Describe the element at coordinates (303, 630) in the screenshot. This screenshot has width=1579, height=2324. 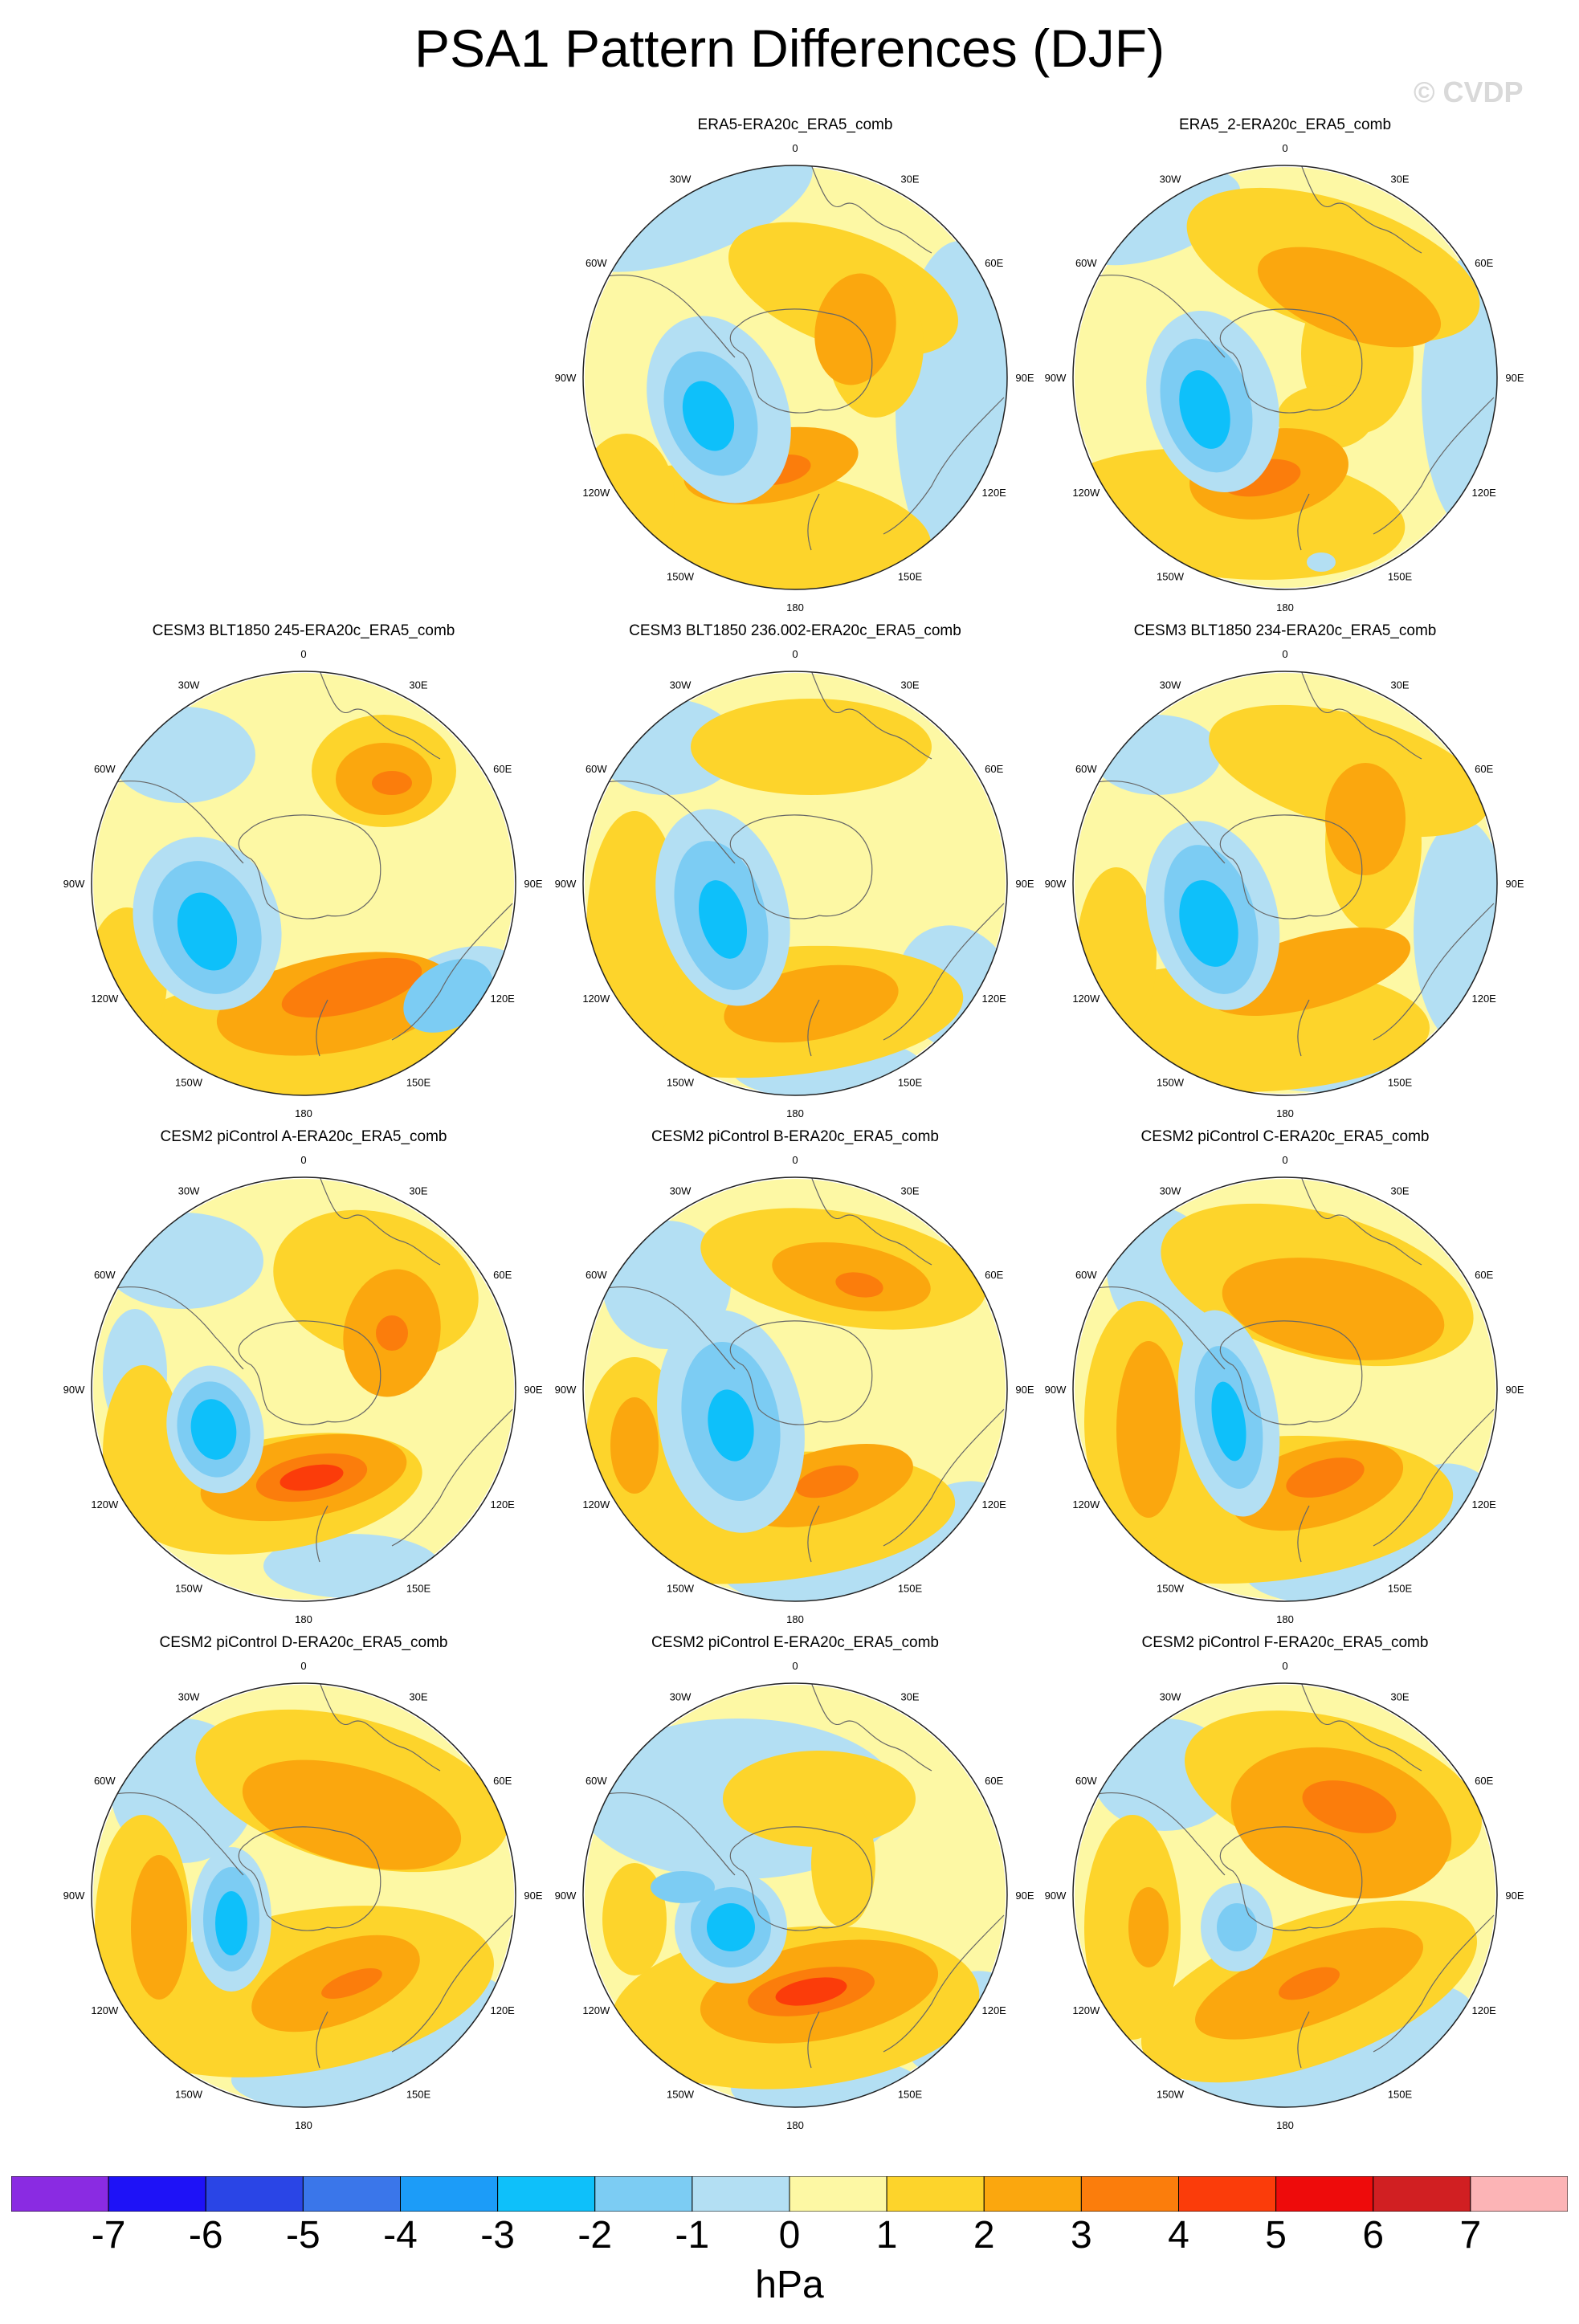
I see `panel-title: CESM3 BLT1850 245-ERA20c_ERA5_comb` at that location.